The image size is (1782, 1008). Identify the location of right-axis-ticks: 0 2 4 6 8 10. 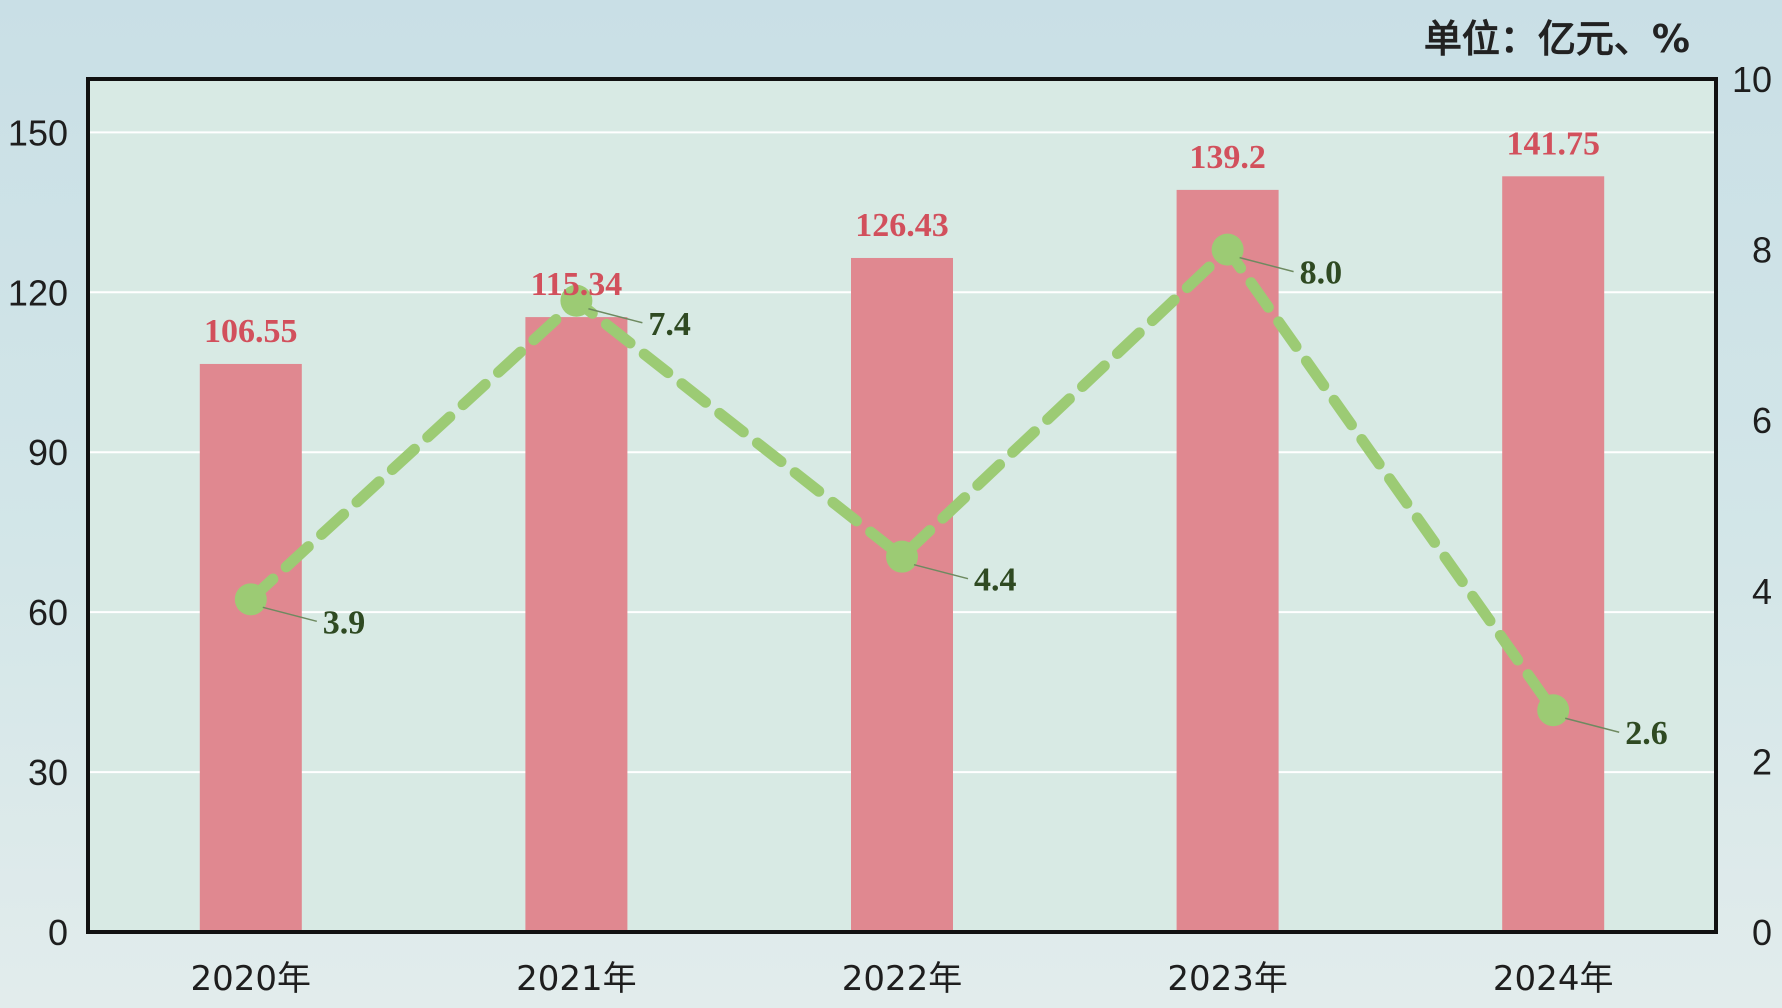
(1752, 506).